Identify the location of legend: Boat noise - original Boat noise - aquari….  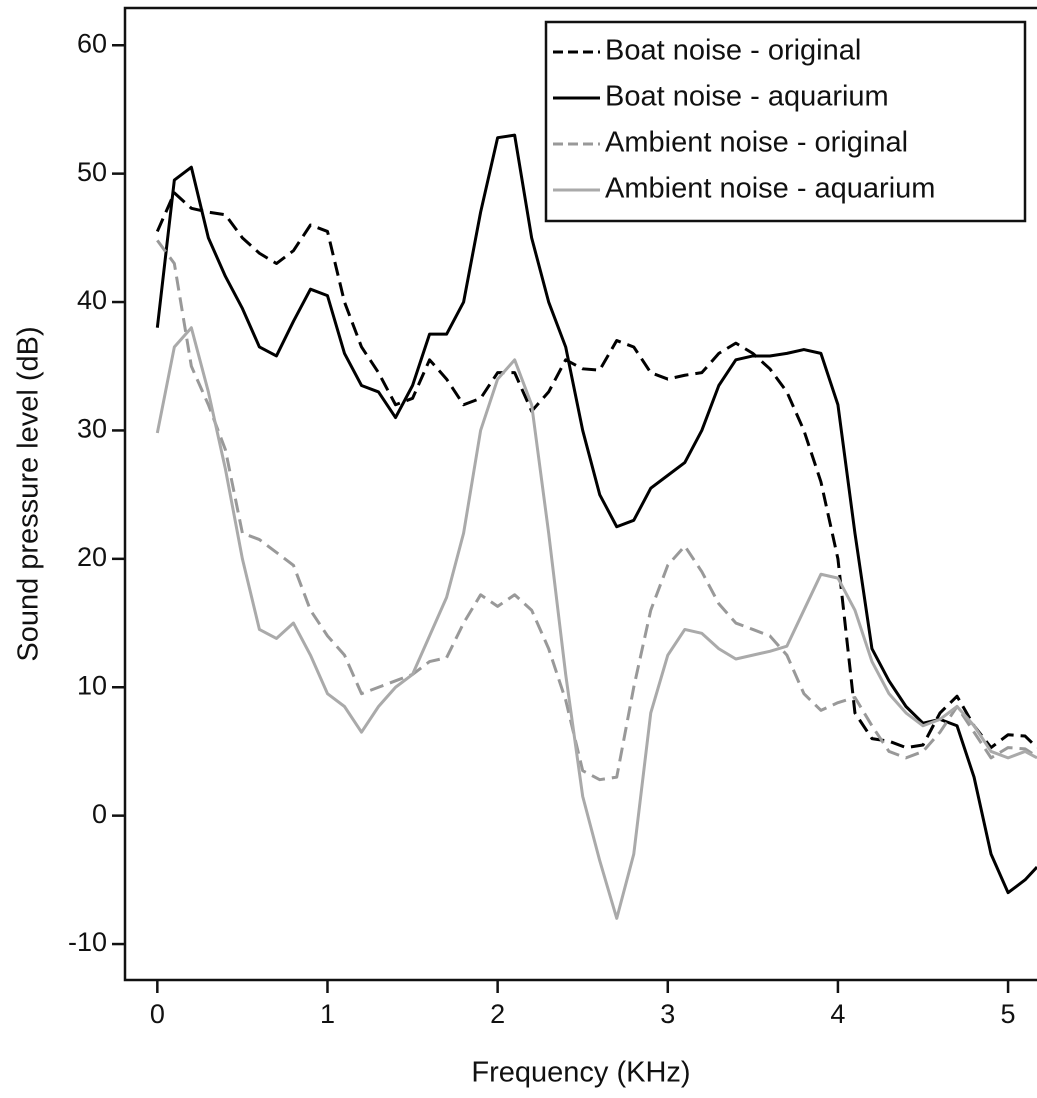
(785, 121).